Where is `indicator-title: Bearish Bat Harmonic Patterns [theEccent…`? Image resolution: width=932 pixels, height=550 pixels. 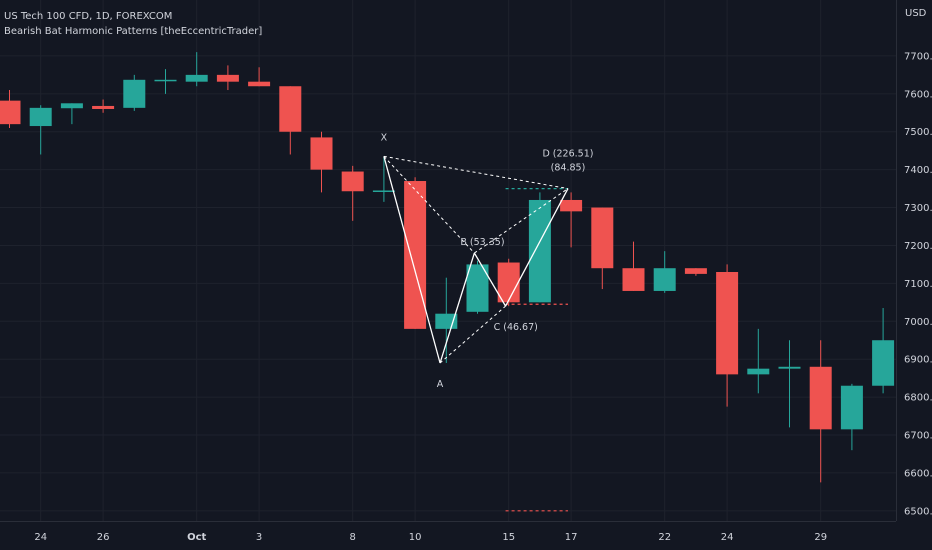 indicator-title: Bearish Bat Harmonic Patterns [theEccent… is located at coordinates (133, 31).